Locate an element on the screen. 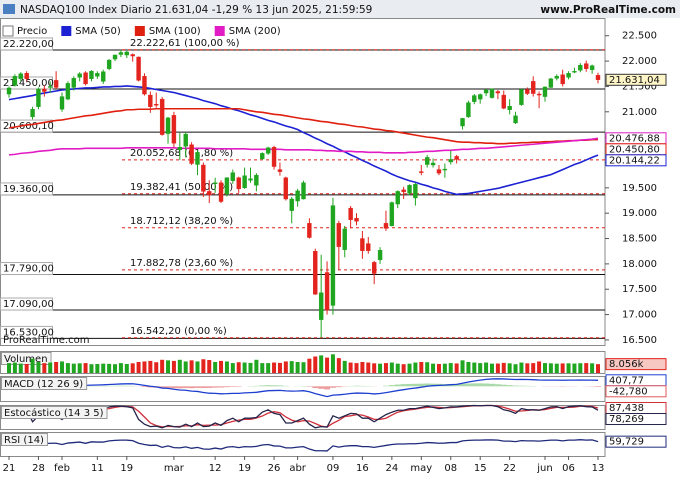 This screenshot has height=480, width=680. pane-title: RSI (14) is located at coordinates (24, 440).